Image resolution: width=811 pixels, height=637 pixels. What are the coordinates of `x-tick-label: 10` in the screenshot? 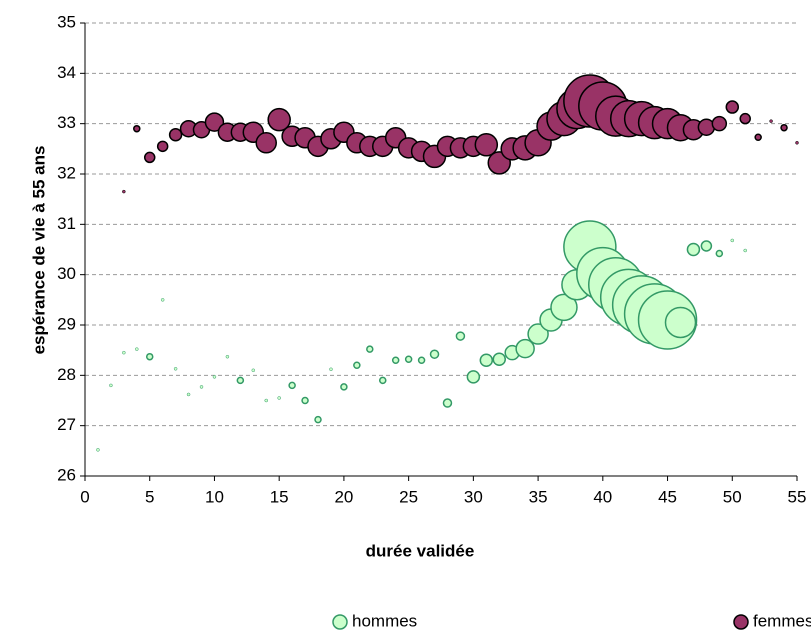 It's located at (214, 496).